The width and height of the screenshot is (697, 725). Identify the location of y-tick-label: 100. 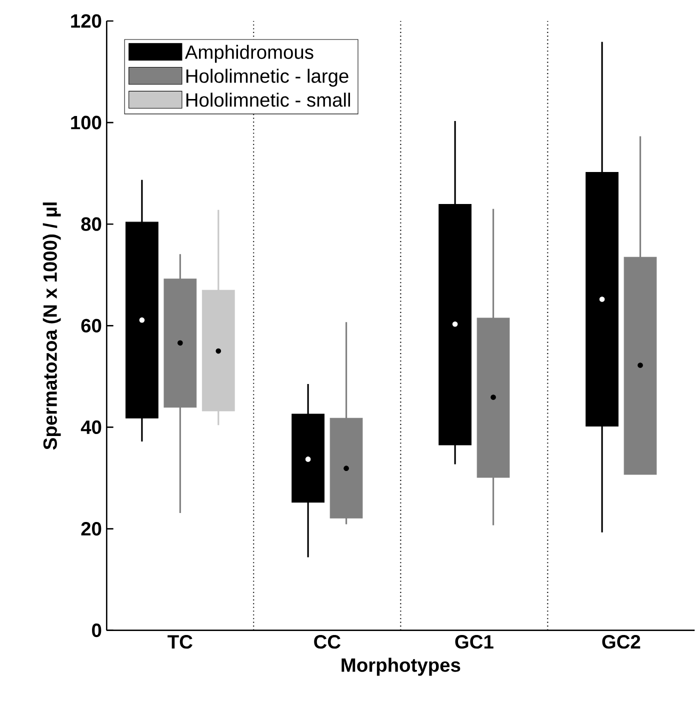
(86, 123).